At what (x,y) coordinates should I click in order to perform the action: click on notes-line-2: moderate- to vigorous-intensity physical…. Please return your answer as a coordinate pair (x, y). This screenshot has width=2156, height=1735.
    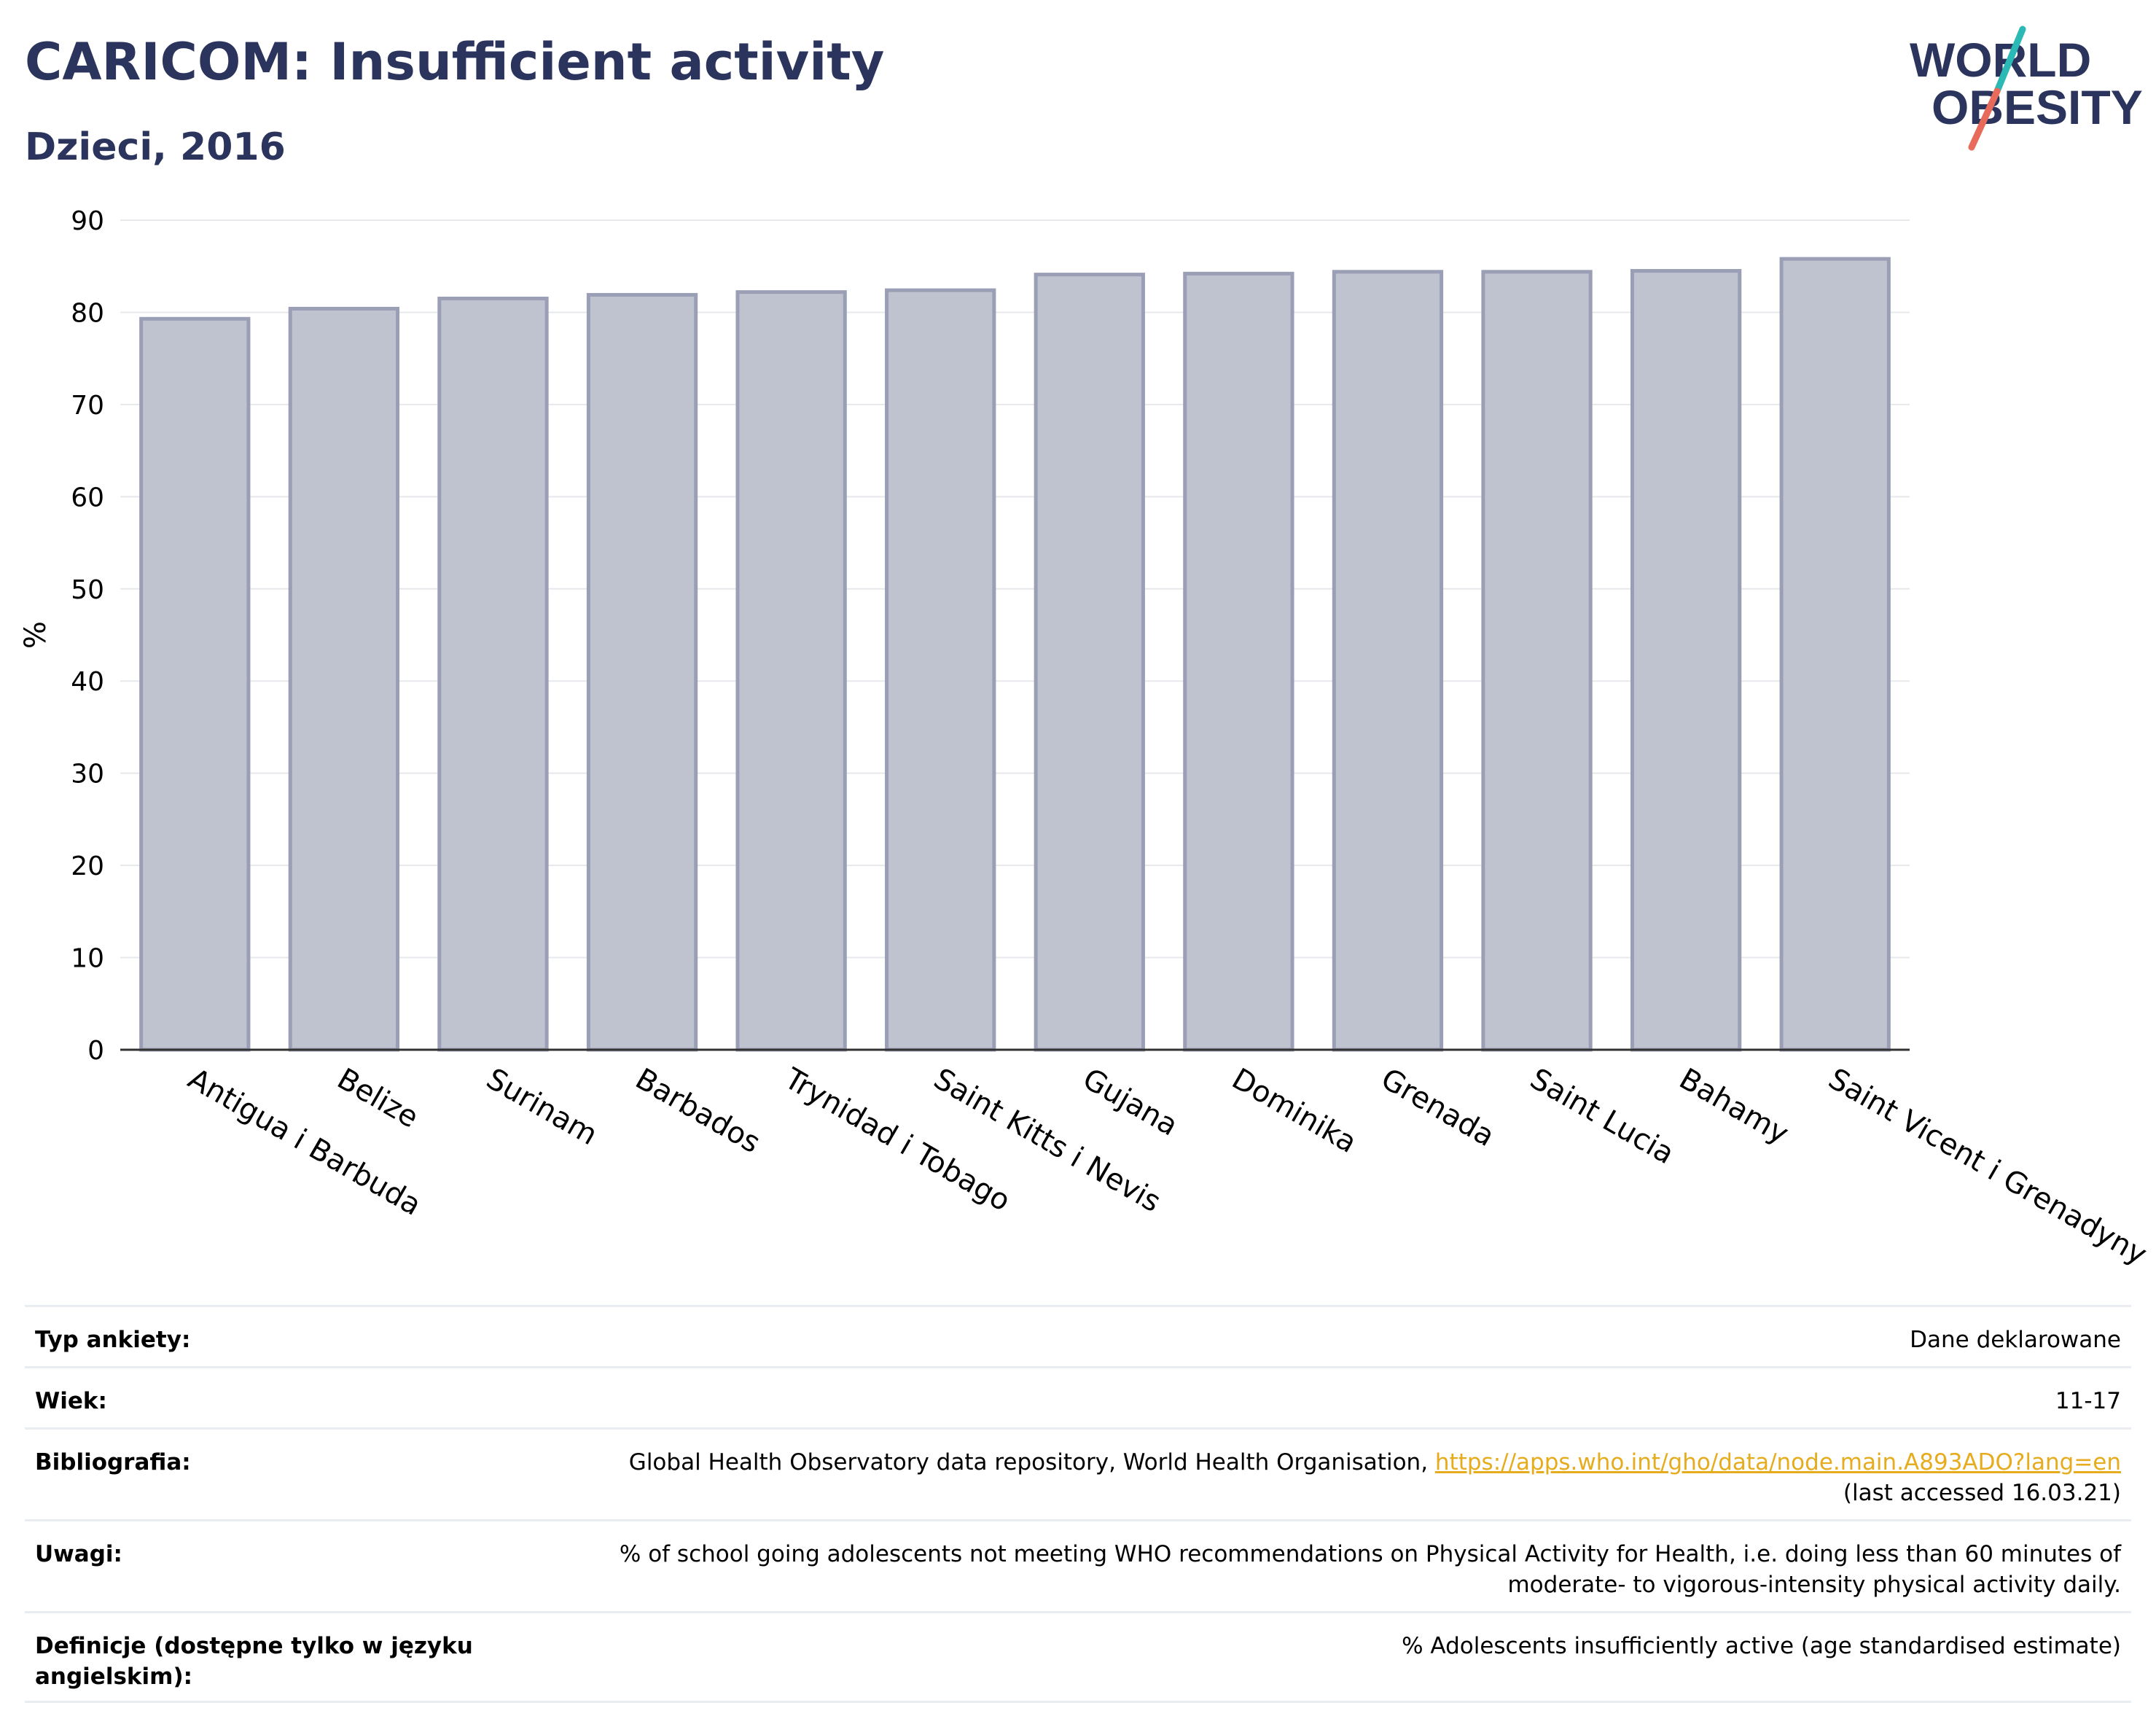
    Looking at the image, I should click on (1814, 1585).